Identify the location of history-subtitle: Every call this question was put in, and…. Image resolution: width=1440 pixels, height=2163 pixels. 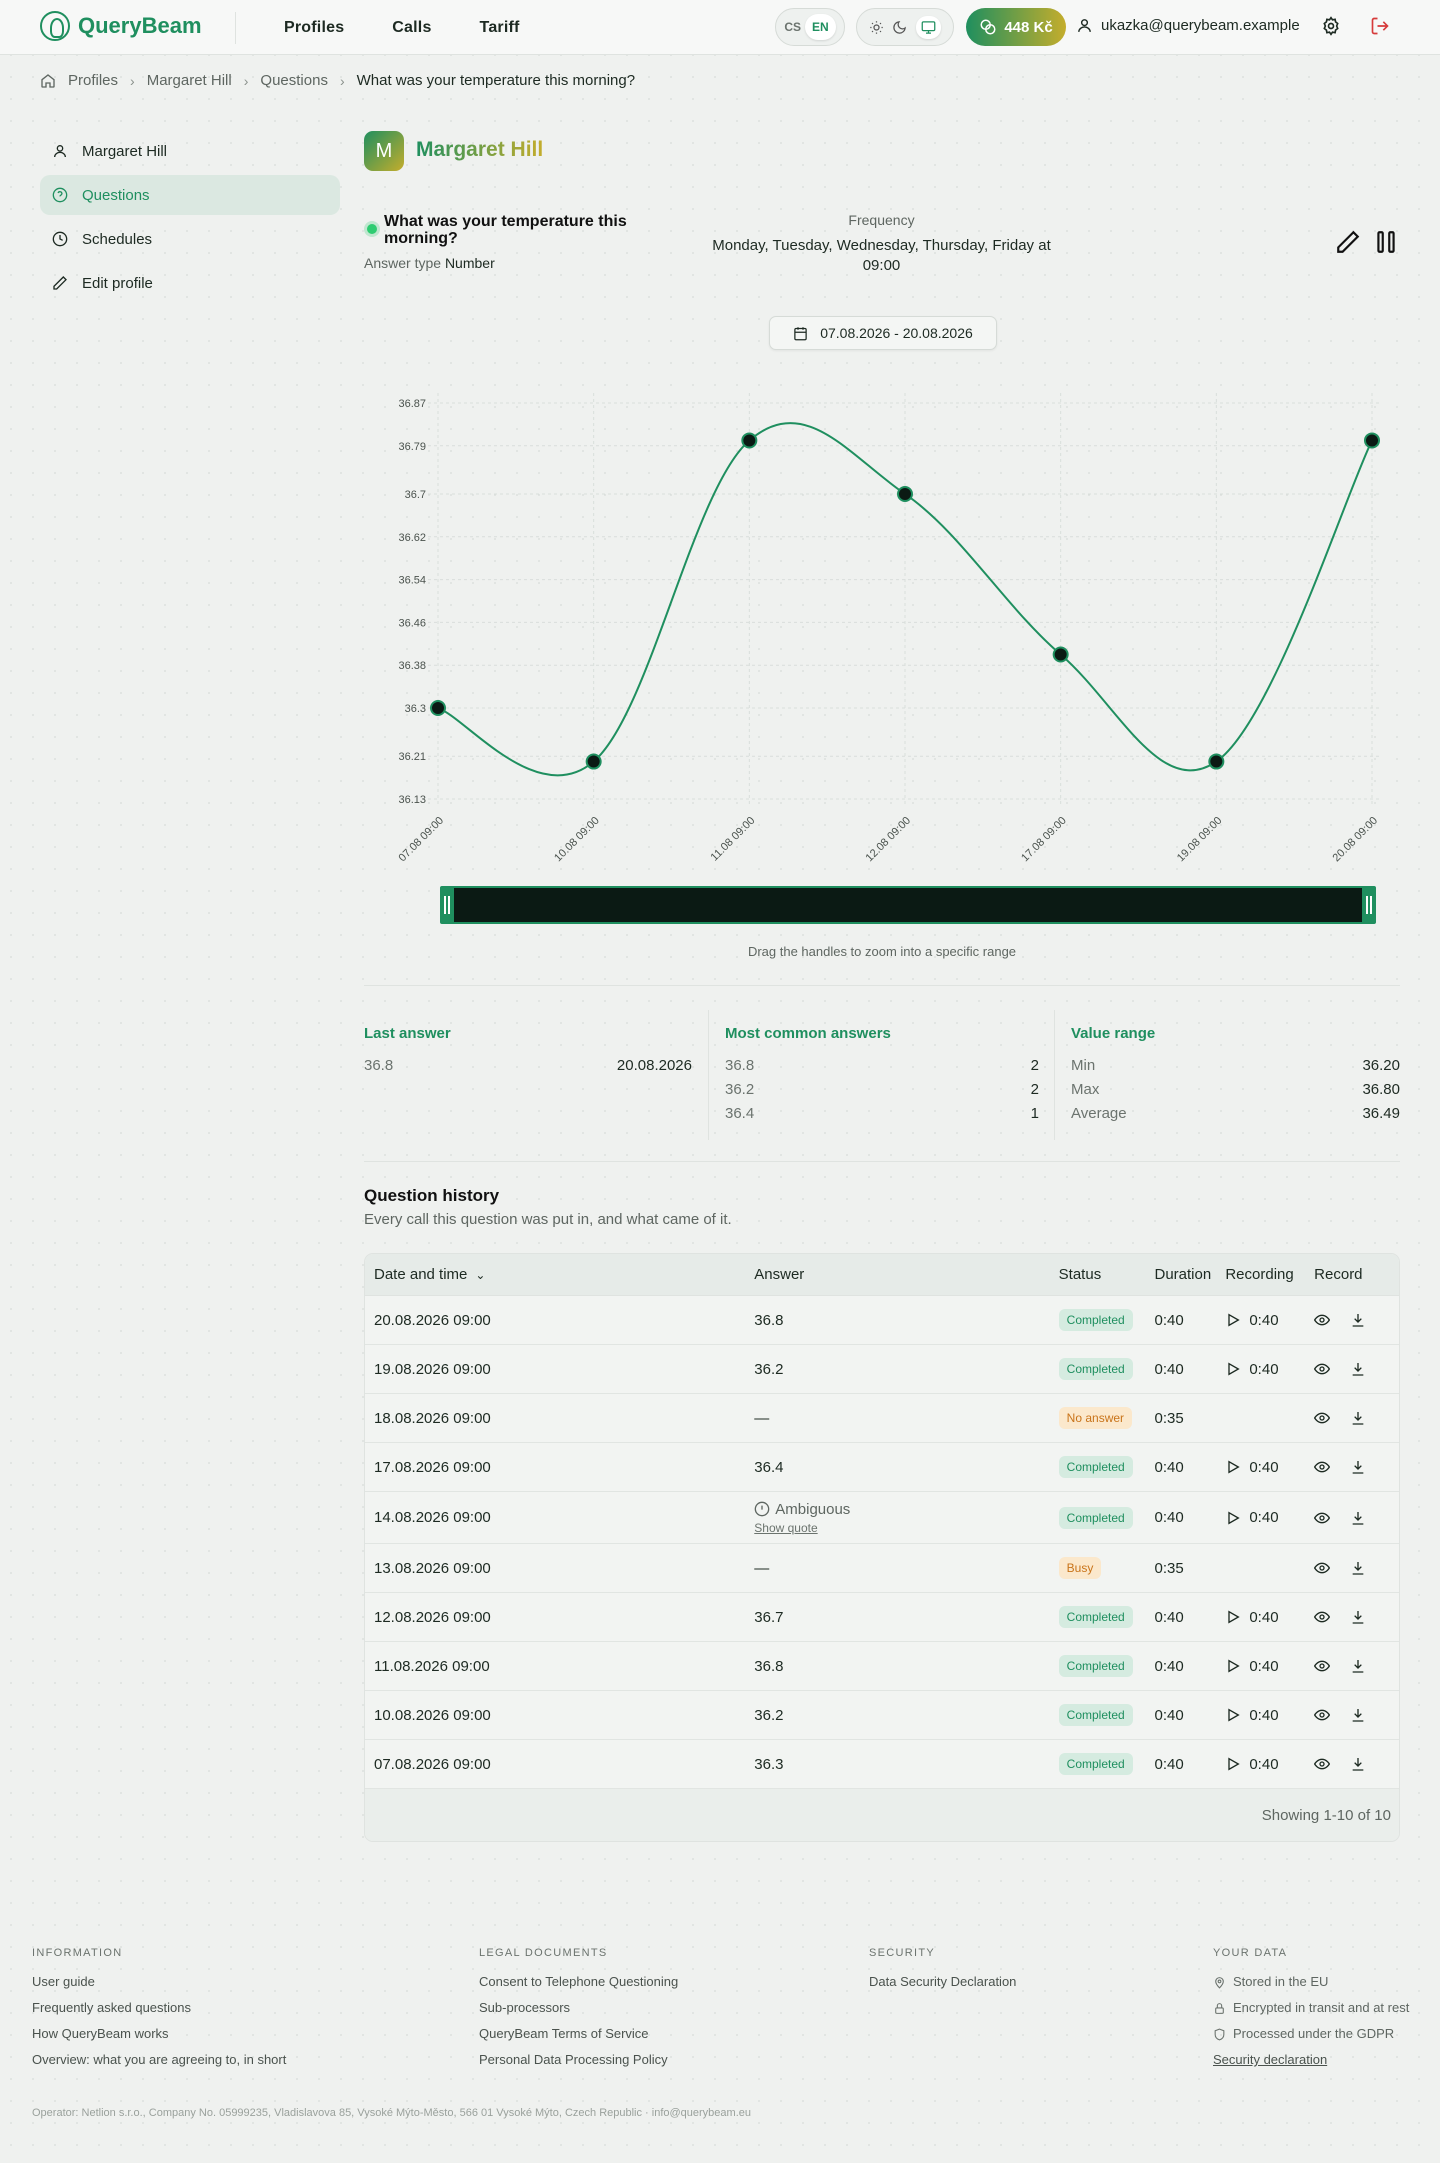
(548, 1219).